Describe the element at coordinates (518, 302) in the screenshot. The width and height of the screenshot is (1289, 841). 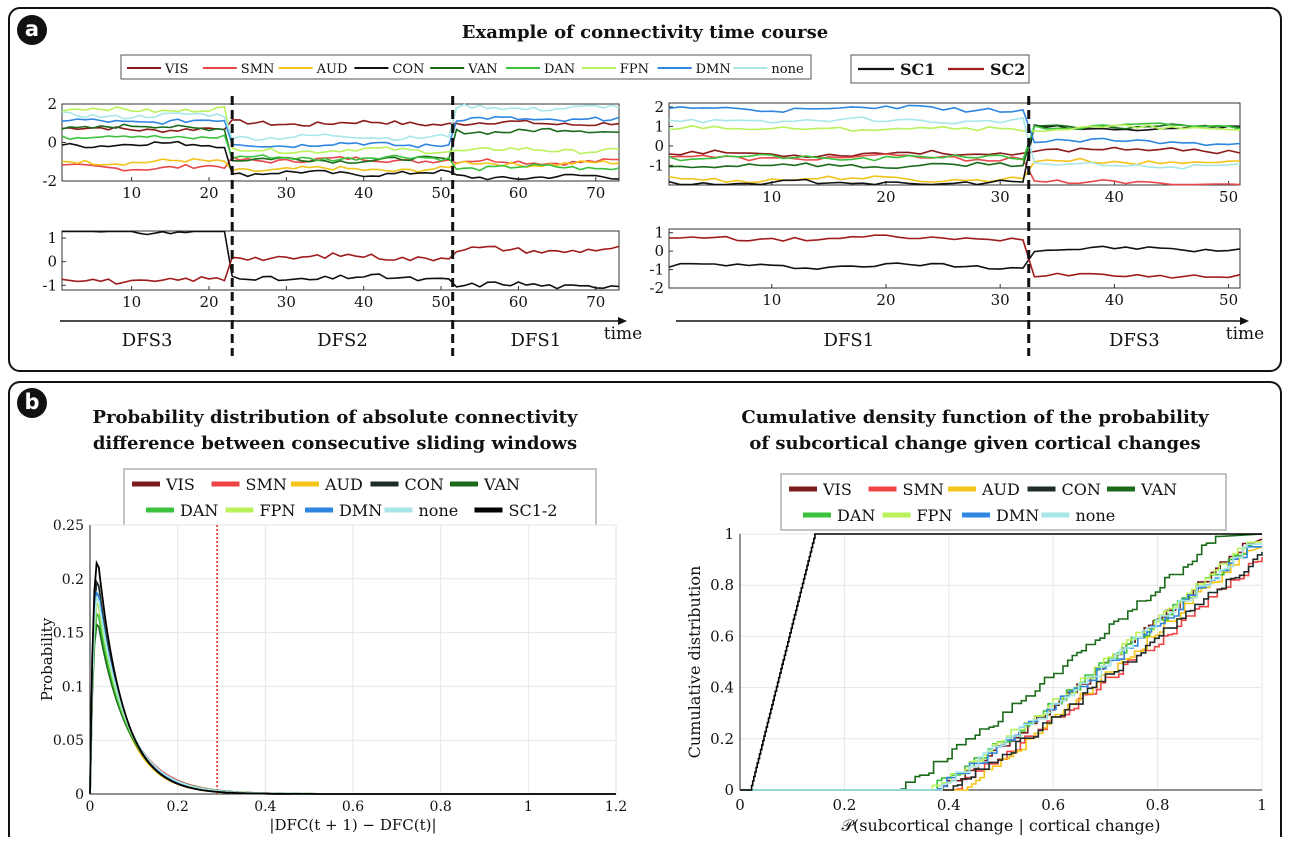
I see `xtick-label-a-left-bottom-60: 60` at that location.